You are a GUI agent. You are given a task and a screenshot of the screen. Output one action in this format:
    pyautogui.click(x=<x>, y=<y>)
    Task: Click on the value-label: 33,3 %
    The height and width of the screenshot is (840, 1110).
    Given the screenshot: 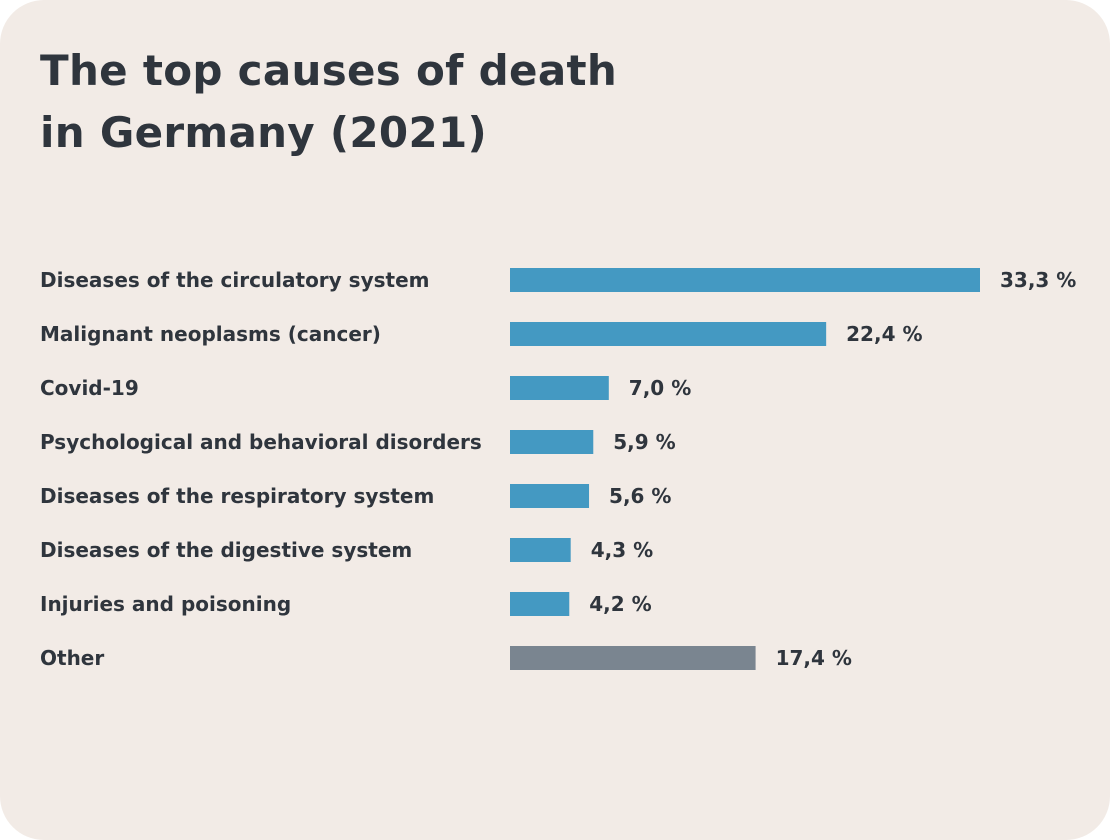 What is the action you would take?
    pyautogui.click(x=1038, y=280)
    